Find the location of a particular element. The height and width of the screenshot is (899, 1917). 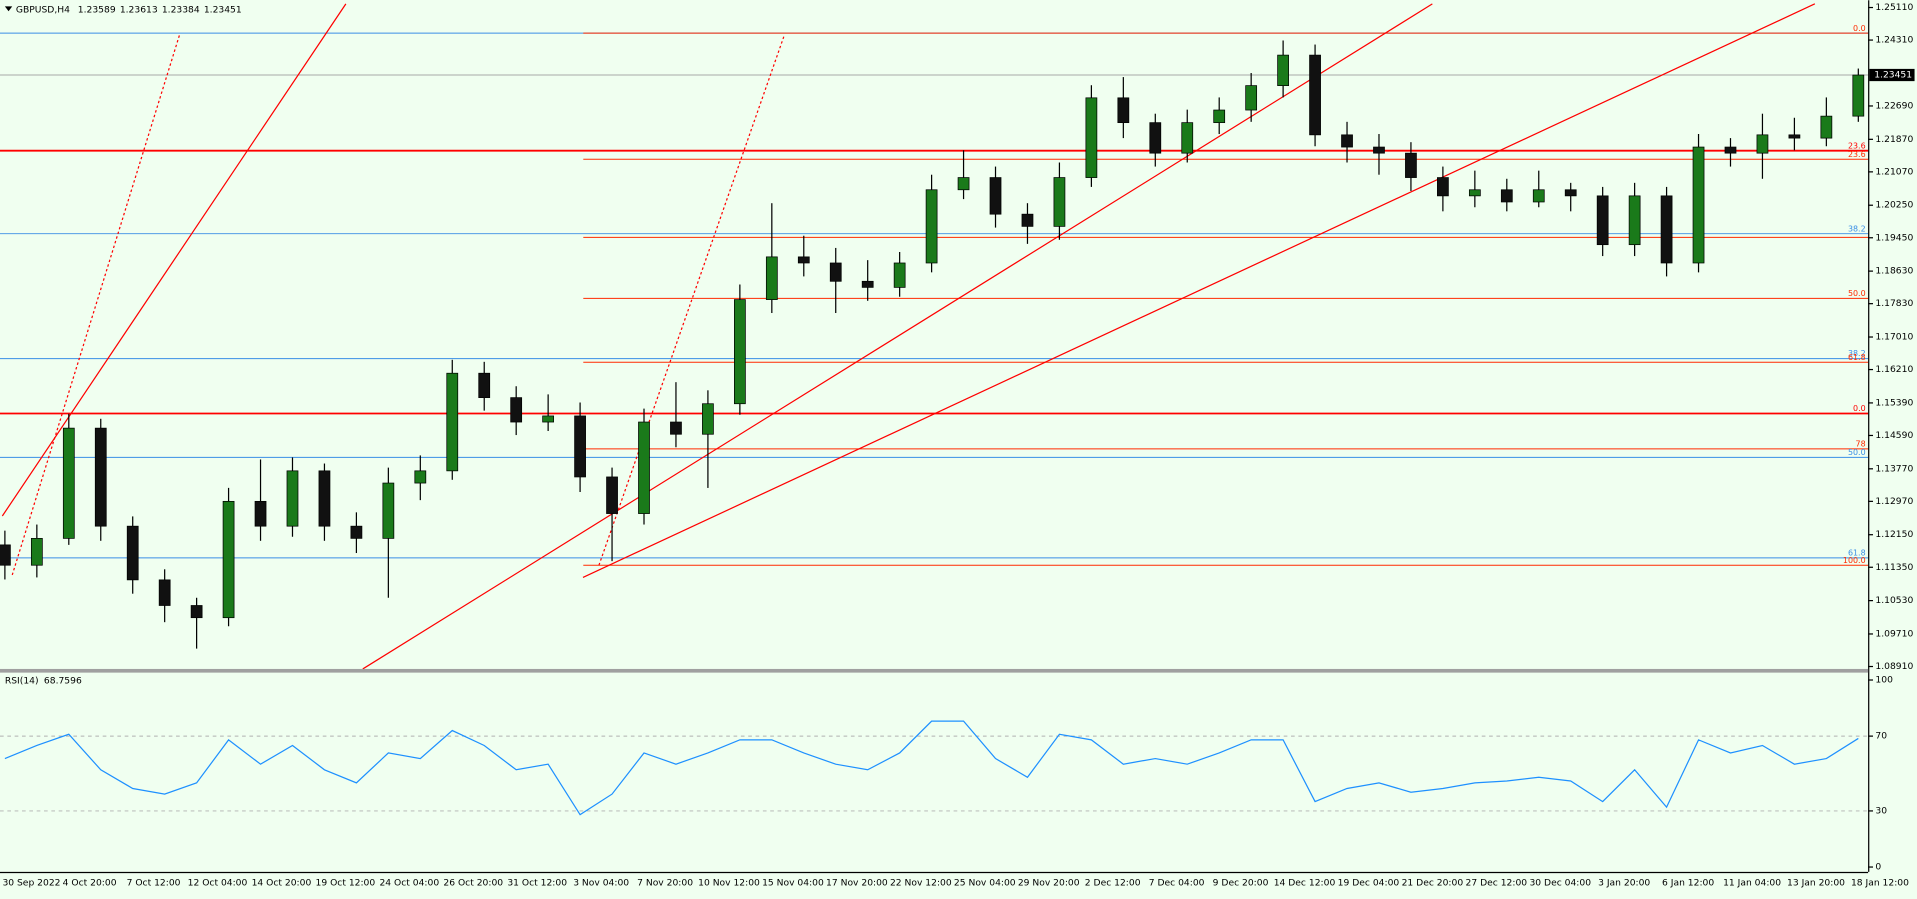

x-tick-label: 19 Oct 12:00 is located at coordinates (346, 882).